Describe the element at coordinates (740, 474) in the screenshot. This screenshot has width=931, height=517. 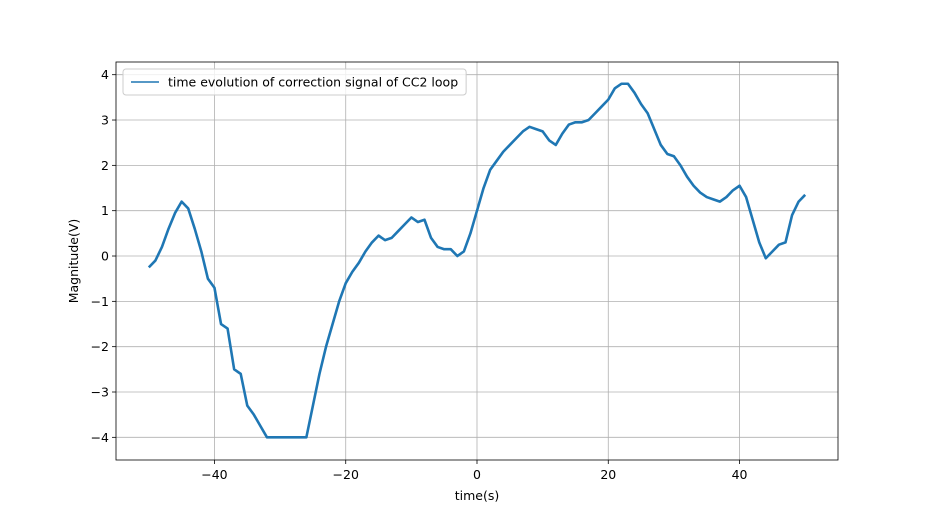
I see `x-tick-label: 40` at that location.